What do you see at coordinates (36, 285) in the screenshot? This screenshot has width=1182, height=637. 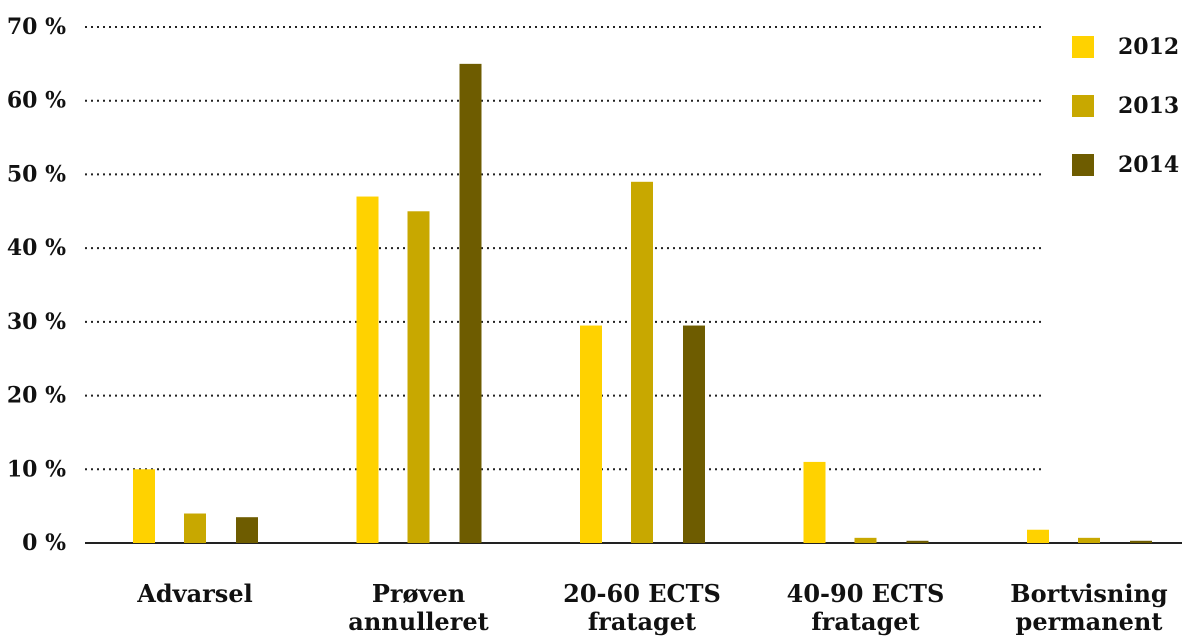 I see `y-tick-labels: 0 % 10 % 20 % 30 % 40 % 50 % 60 % 70 %` at bounding box center [36, 285].